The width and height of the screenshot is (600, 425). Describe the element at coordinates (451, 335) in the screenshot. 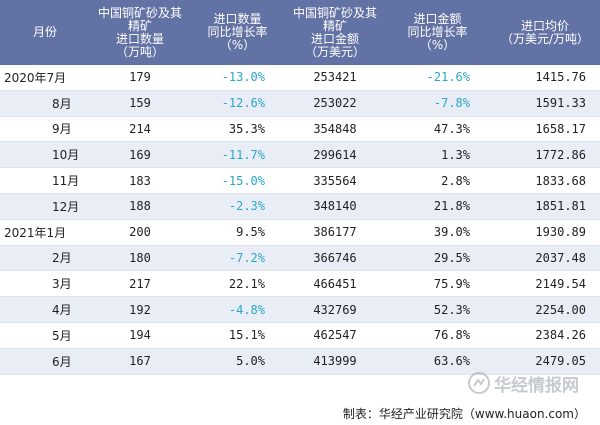

I see `amount-growth-cell: 76.8%` at that location.